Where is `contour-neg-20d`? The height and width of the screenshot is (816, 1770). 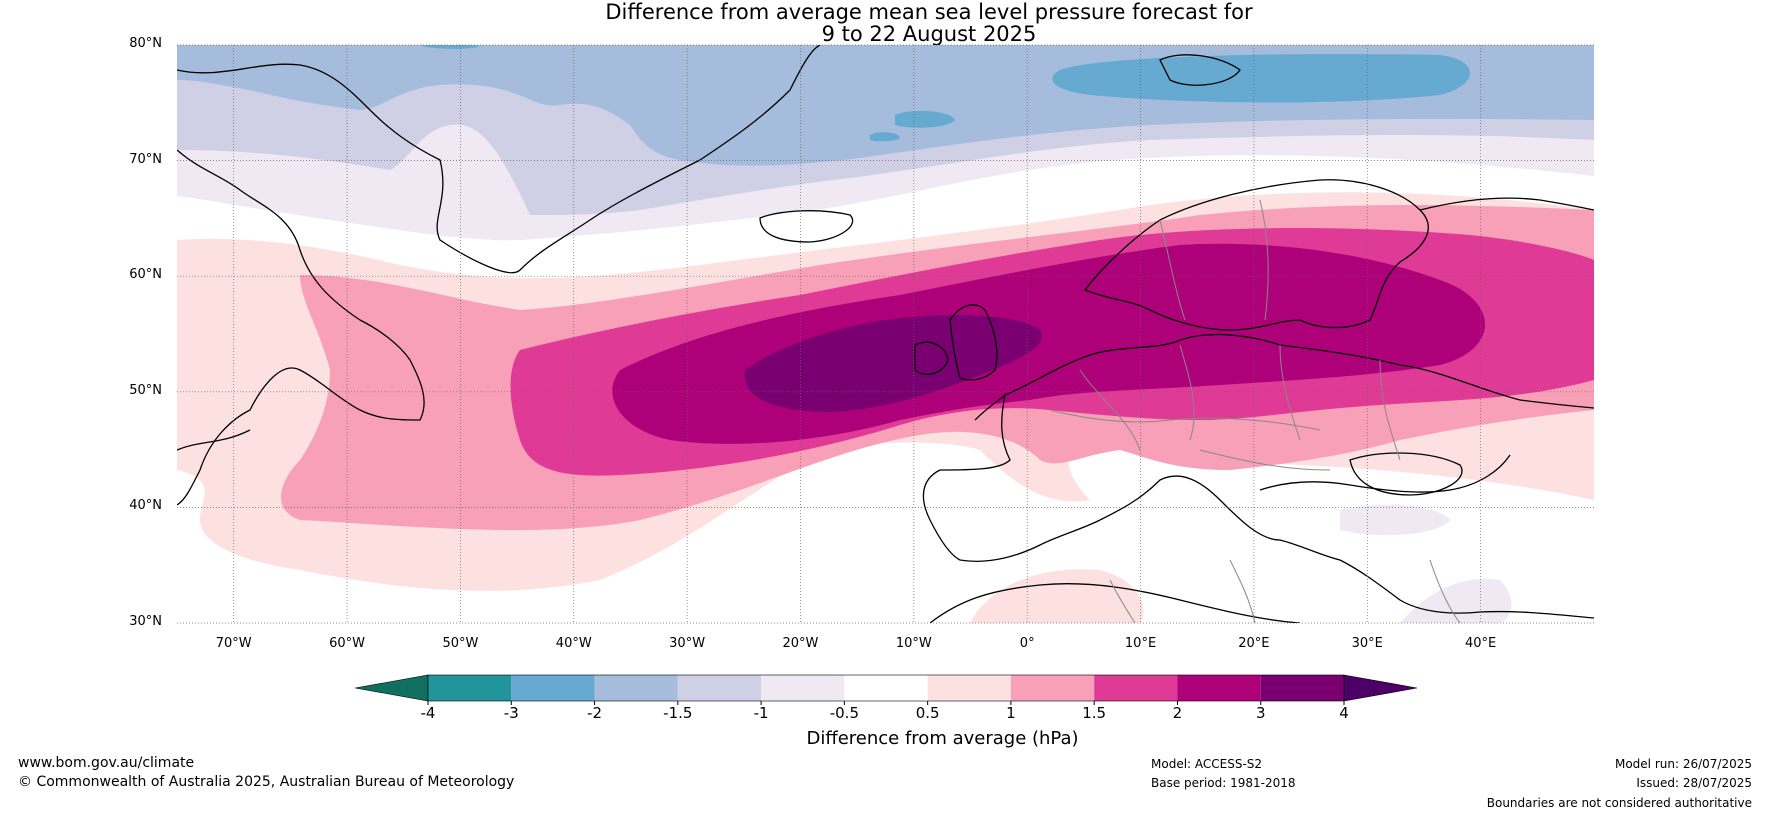 contour-neg-20d is located at coordinates (450, 47).